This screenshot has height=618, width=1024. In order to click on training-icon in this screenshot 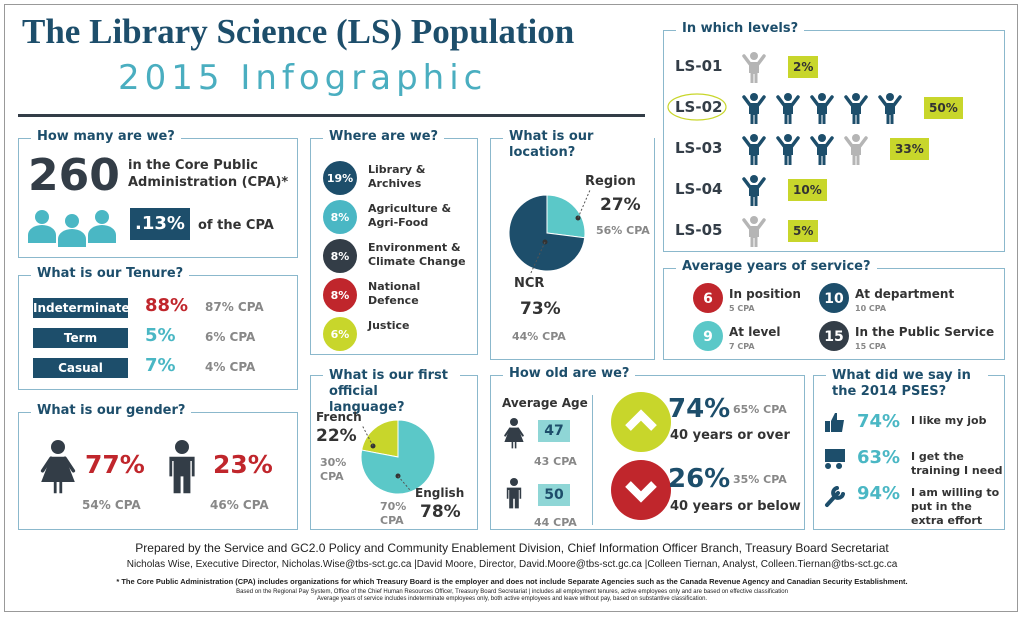, I will do `click(835, 459)`.